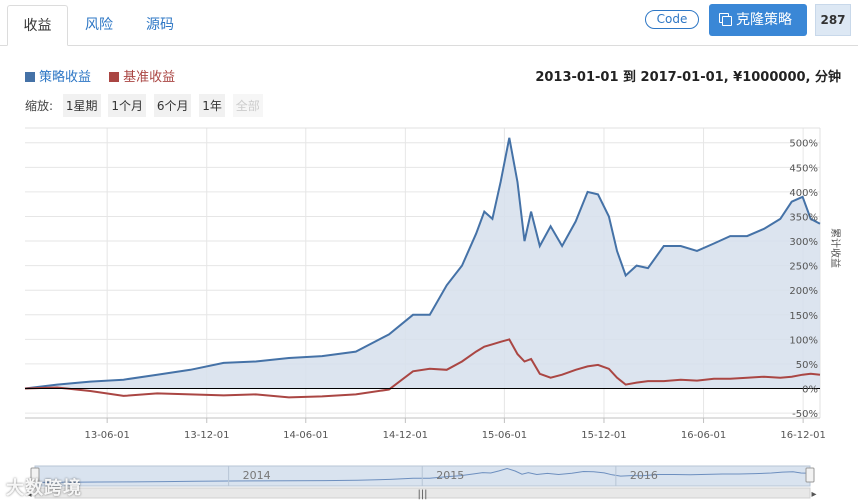 The width and height of the screenshot is (858, 502). Describe the element at coordinates (99, 25) in the screenshot. I see `tab-risk: 风险` at that location.